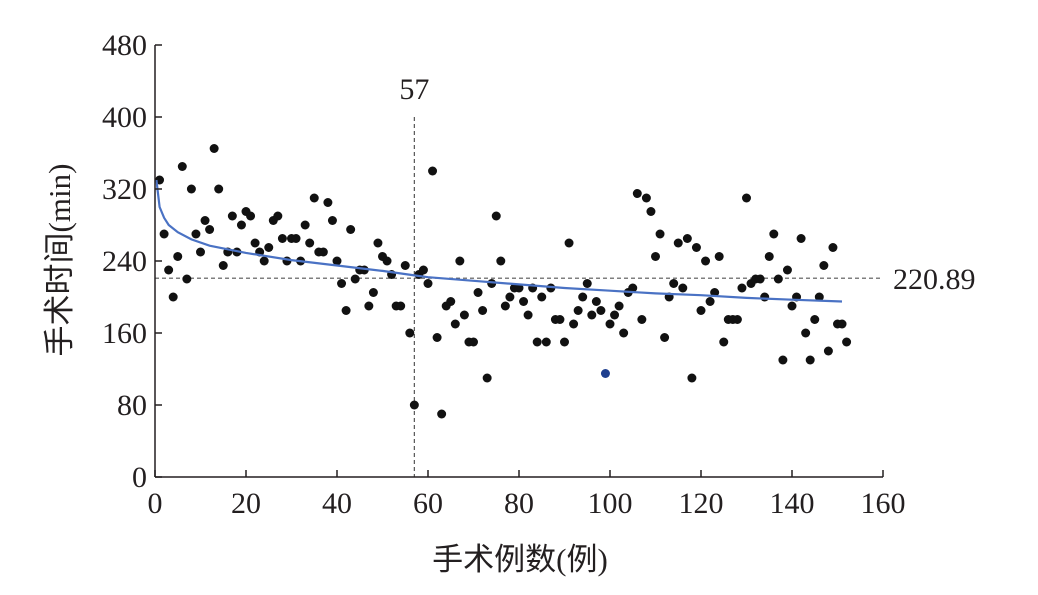 The height and width of the screenshot is (595, 1038). I want to click on x-axis-title: 手术例数(例), so click(520, 559).